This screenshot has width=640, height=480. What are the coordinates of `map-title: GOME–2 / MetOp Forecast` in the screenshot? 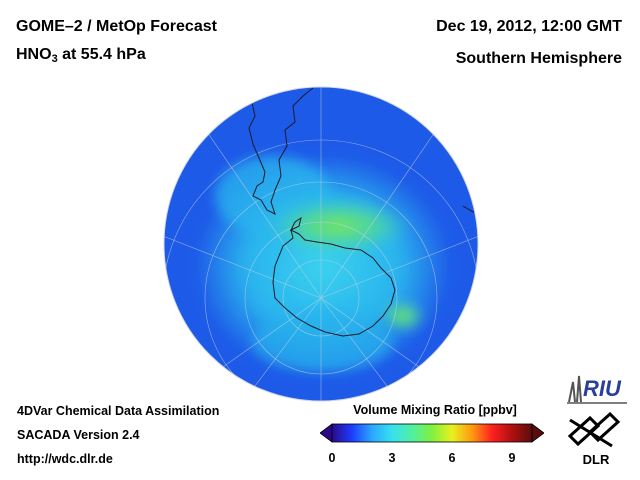 It's located at (116, 26).